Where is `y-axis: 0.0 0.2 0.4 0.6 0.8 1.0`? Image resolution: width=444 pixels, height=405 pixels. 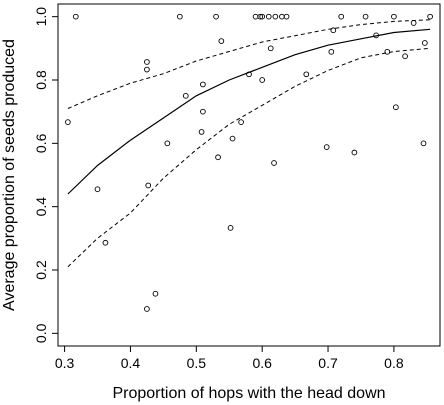
y-axis: 0.0 0.2 0.4 0.6 0.8 1.0 is located at coordinates (45, 175).